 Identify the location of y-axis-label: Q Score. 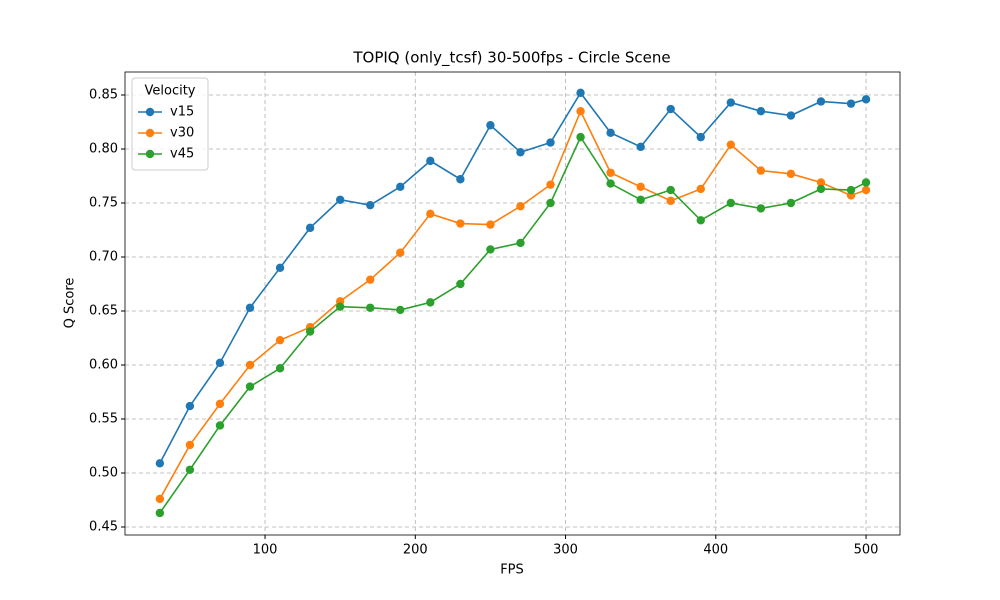
(70, 303).